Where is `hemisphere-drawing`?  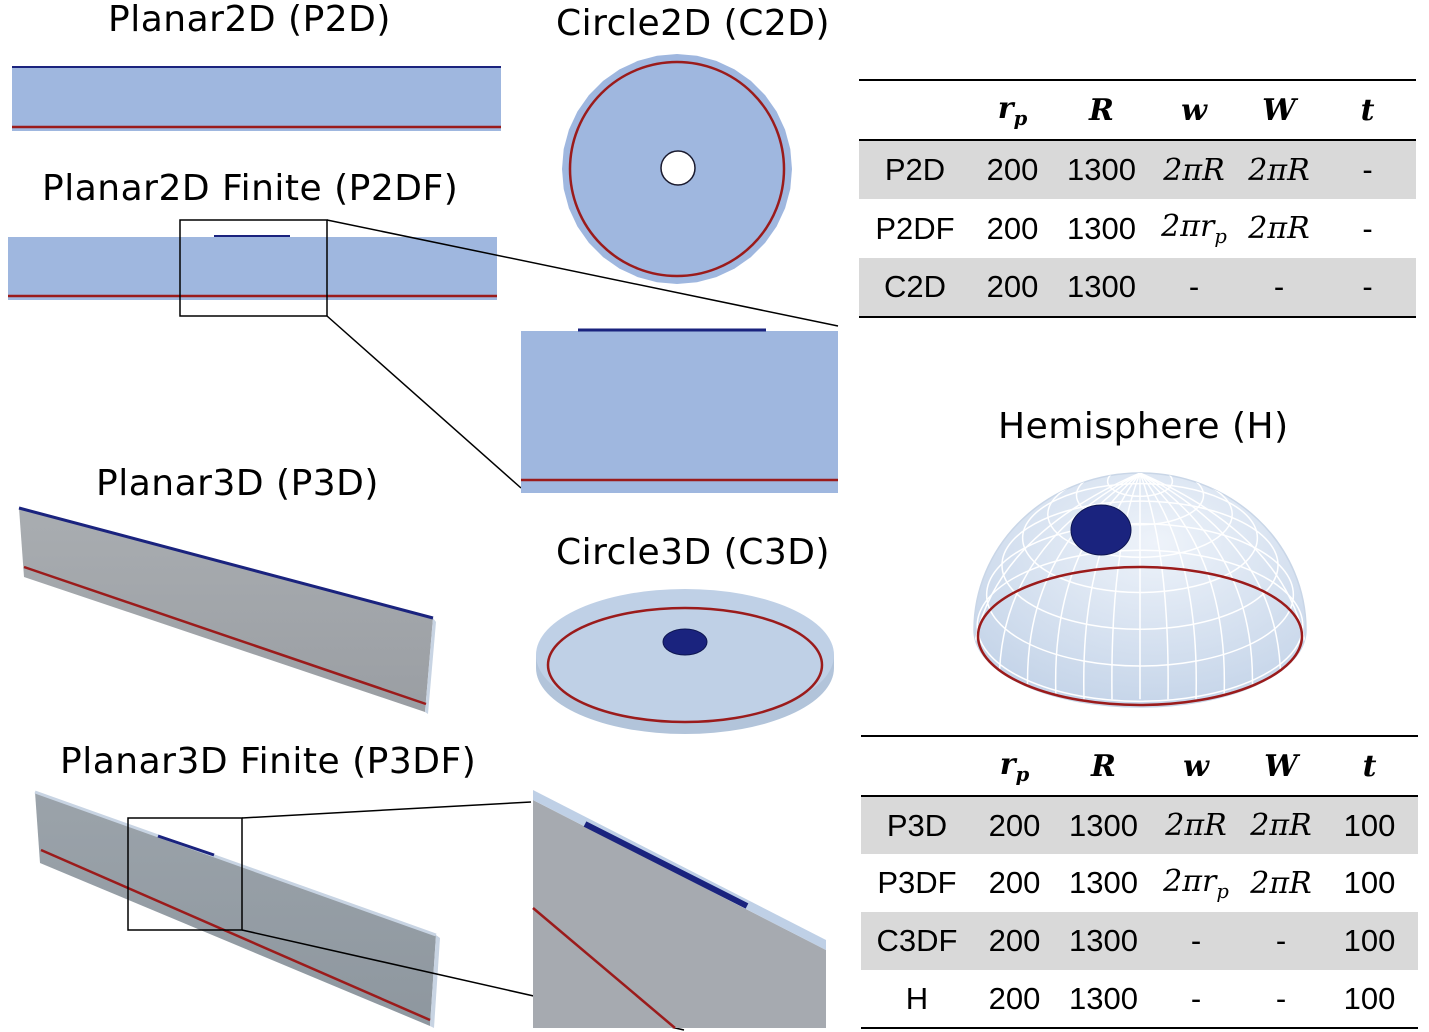 hemisphere-drawing is located at coordinates (1140, 590).